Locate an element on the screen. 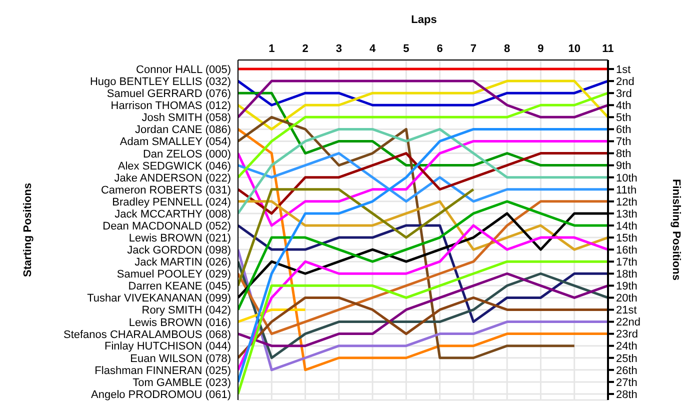  y-tick-label: 23rd is located at coordinates (627, 334).